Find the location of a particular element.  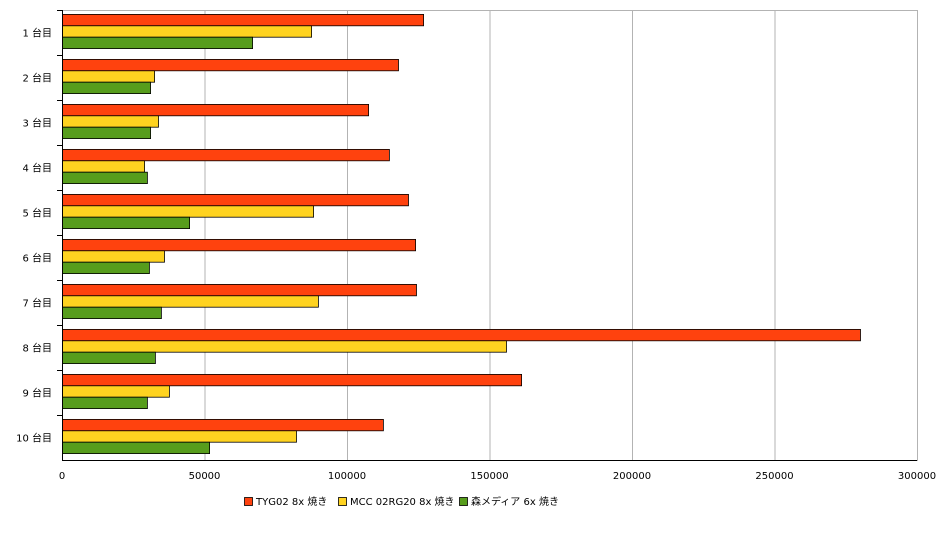

x-tick-label: 0 is located at coordinates (62, 476).